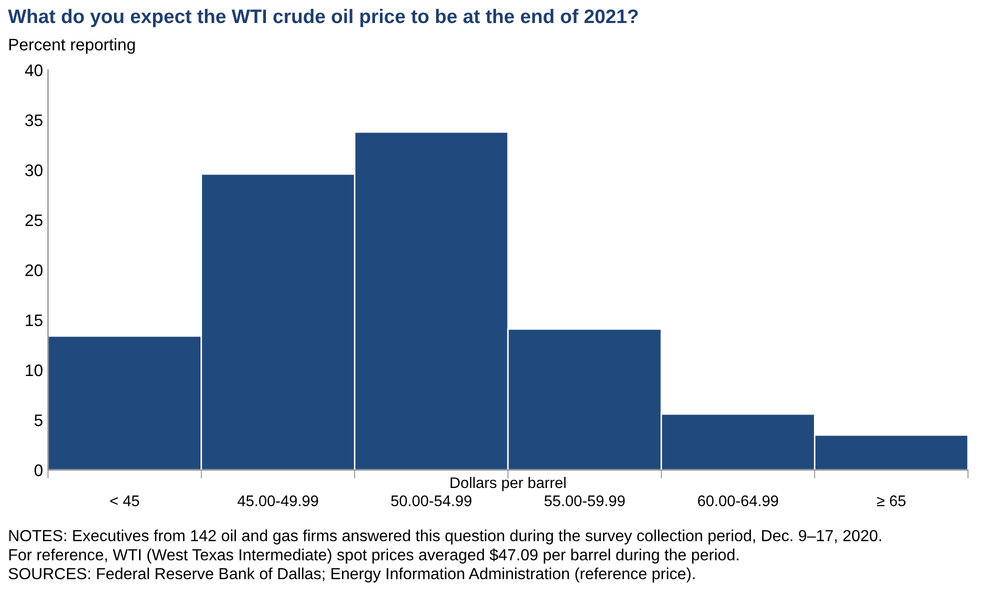 This screenshot has height=589, width=997. What do you see at coordinates (125, 501) in the screenshot?
I see `x-tick-label: < 45` at bounding box center [125, 501].